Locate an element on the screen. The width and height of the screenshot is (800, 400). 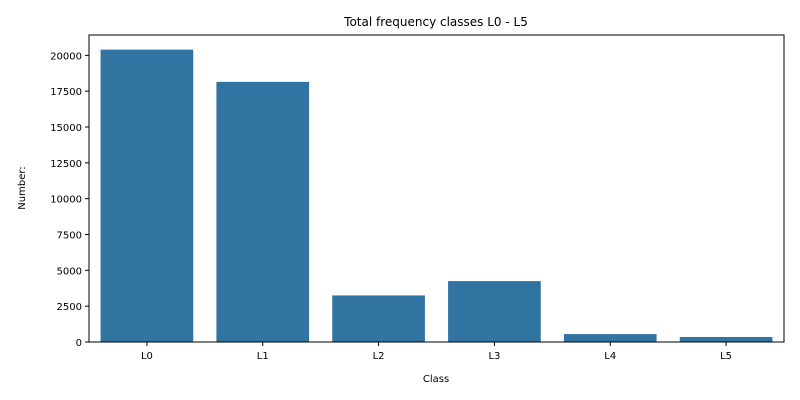
y-axis-label: Number: is located at coordinates (22, 187).